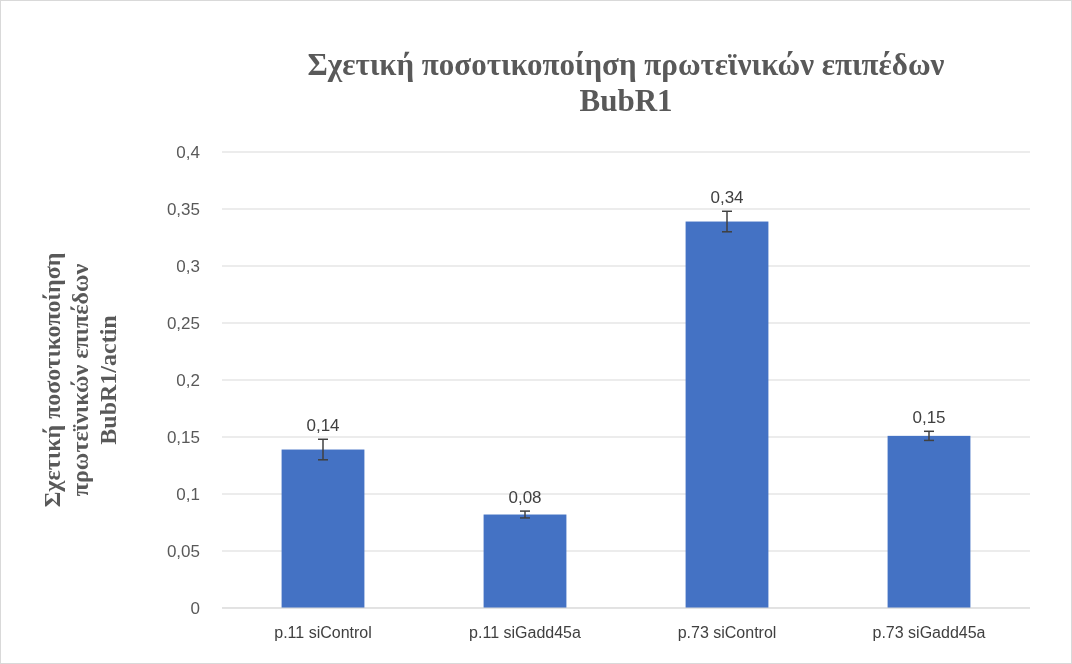 This screenshot has width=1072, height=664. What do you see at coordinates (929, 418) in the screenshot?
I see `data-label: 0,15` at bounding box center [929, 418].